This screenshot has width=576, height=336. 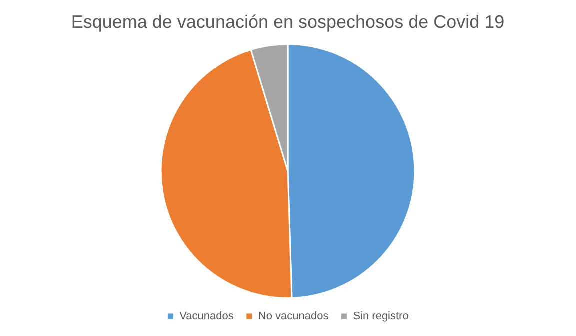 I want to click on legend-label: Vacunados, so click(x=207, y=316).